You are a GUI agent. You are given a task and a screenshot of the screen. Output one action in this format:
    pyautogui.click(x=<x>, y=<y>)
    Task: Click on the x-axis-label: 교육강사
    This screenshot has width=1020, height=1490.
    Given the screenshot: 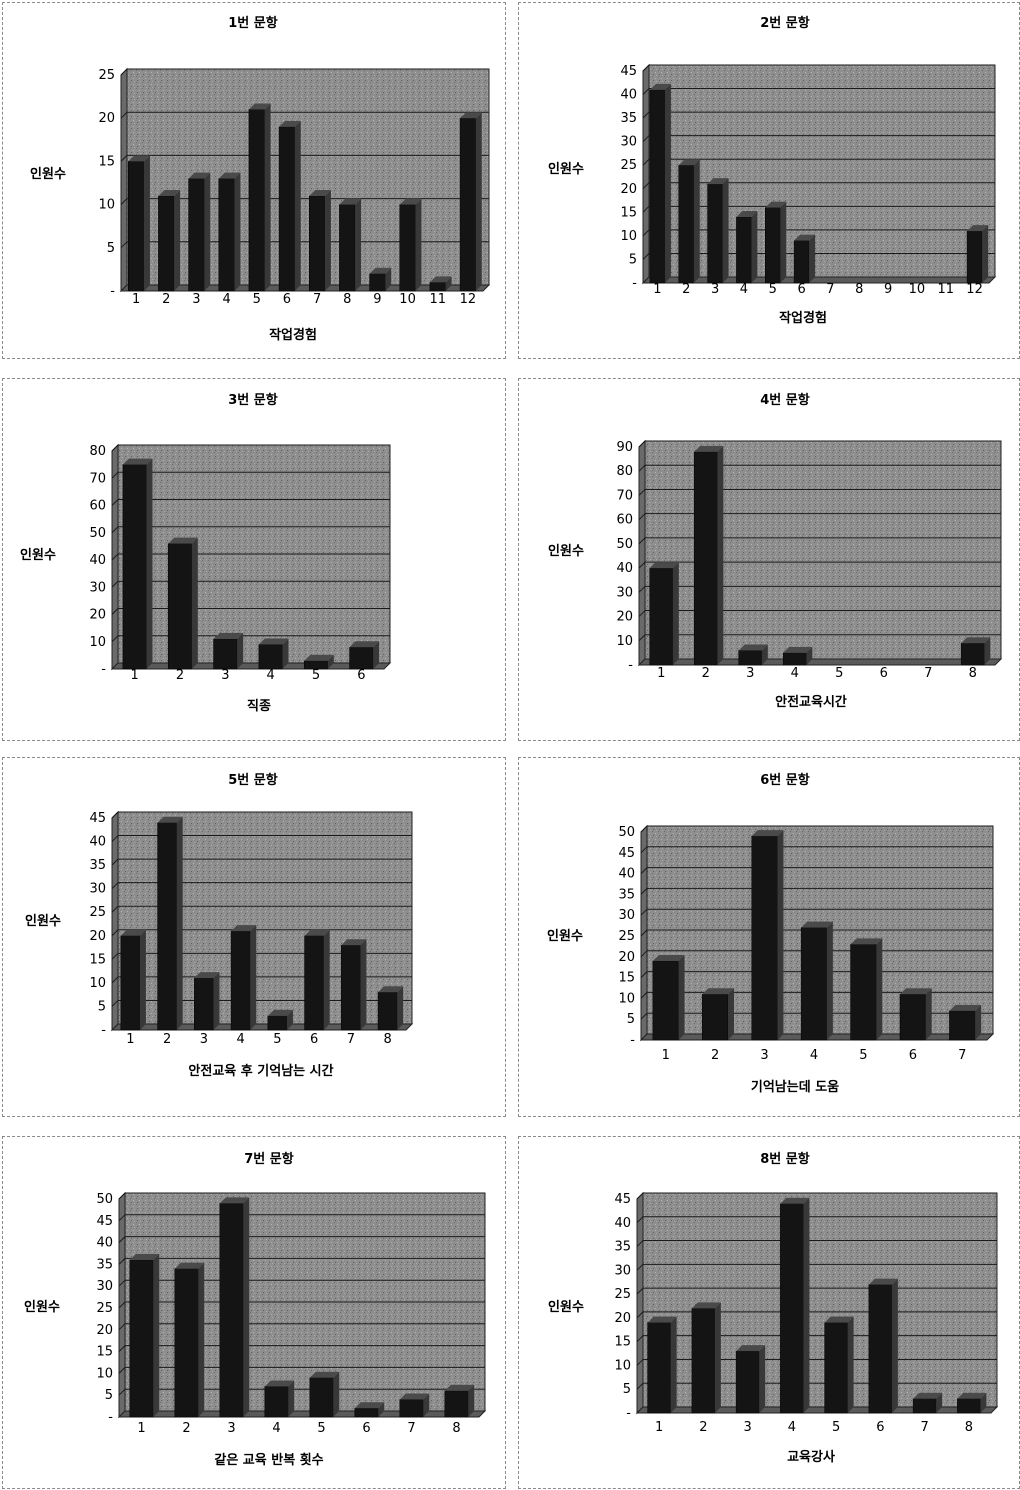 What is the action you would take?
    pyautogui.click(x=811, y=1457)
    